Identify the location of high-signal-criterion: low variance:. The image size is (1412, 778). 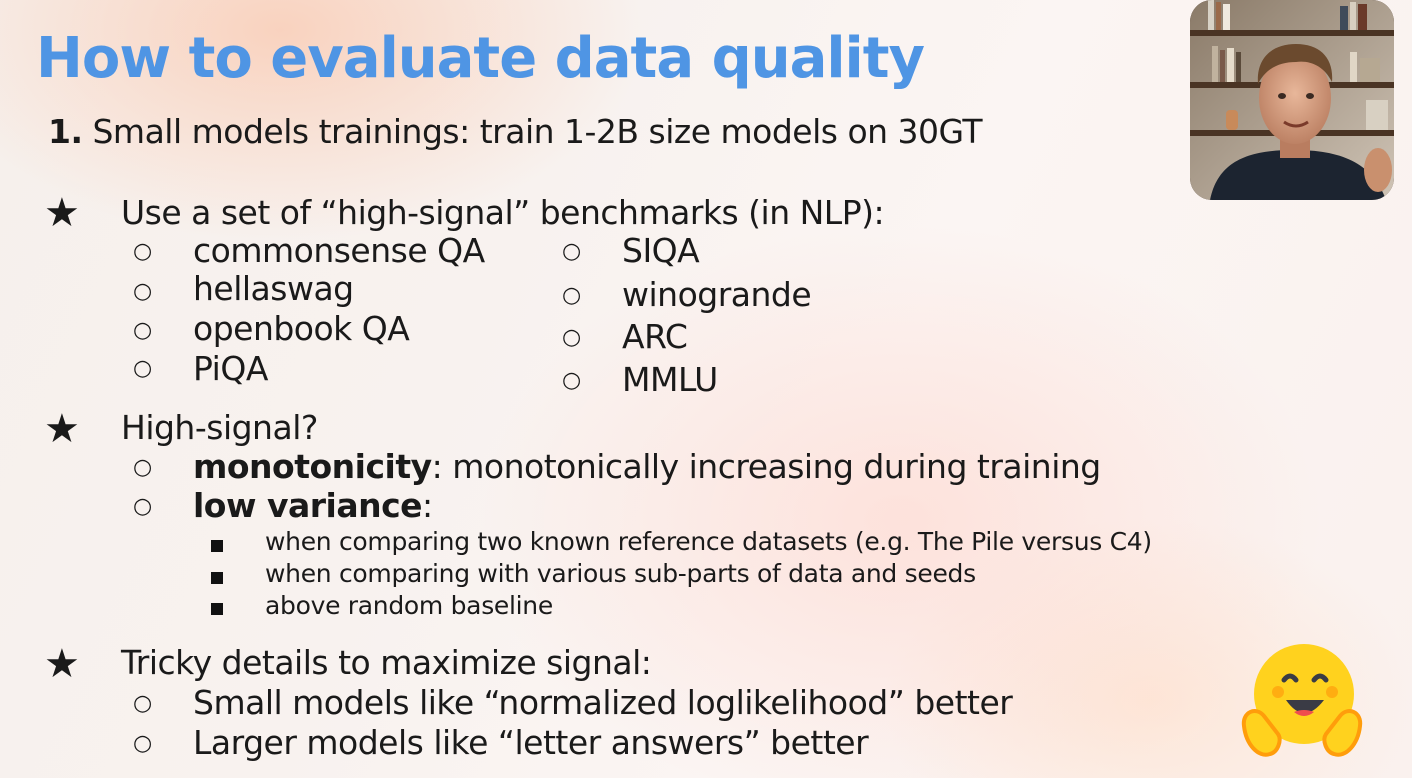
(313, 505).